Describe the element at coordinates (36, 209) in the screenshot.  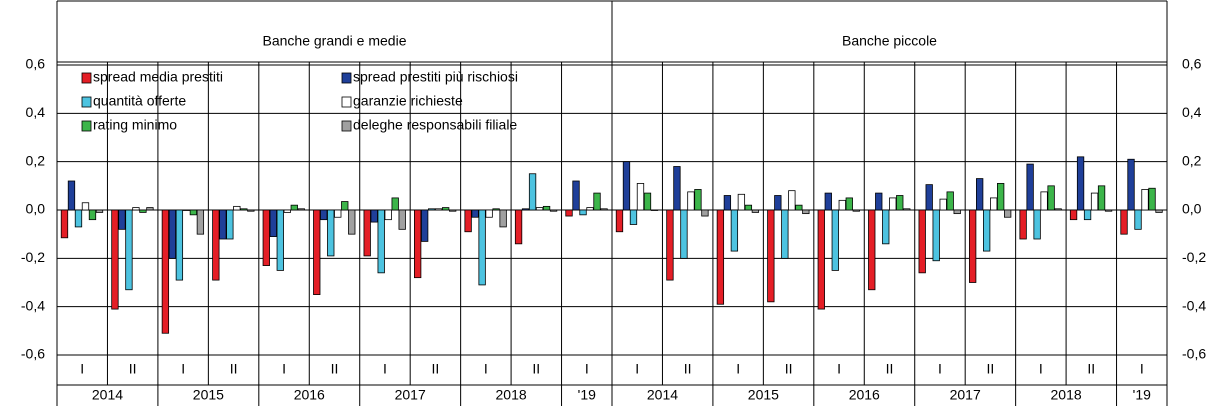
I see `y-tick-label: 0,0` at that location.